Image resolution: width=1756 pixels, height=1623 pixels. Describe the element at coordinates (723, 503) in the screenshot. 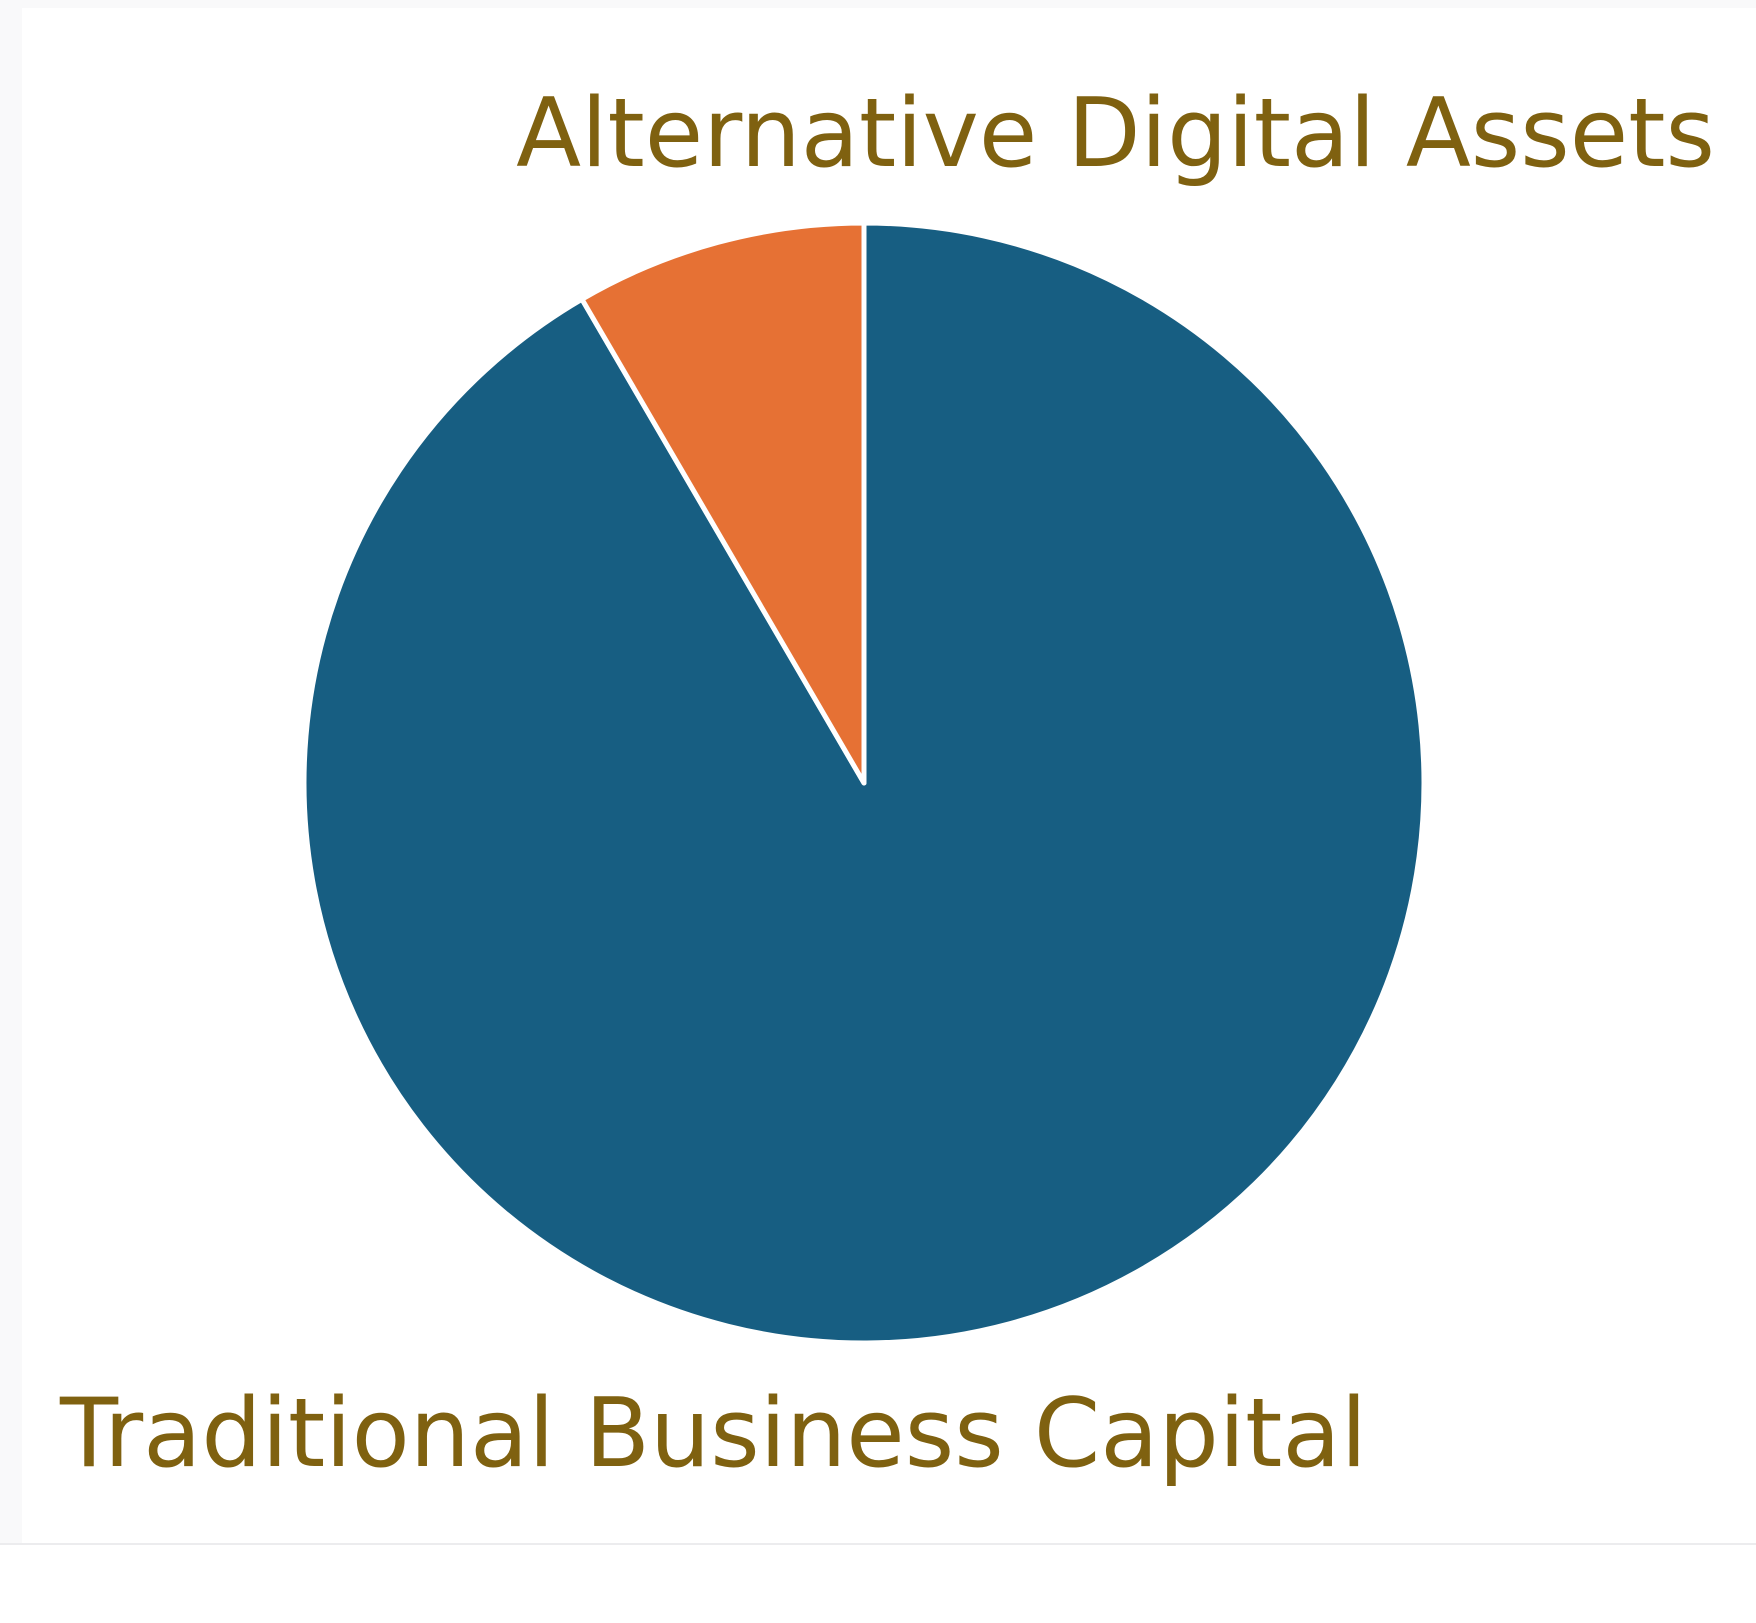

I see `pie-slice-alternative-digital-assets` at that location.